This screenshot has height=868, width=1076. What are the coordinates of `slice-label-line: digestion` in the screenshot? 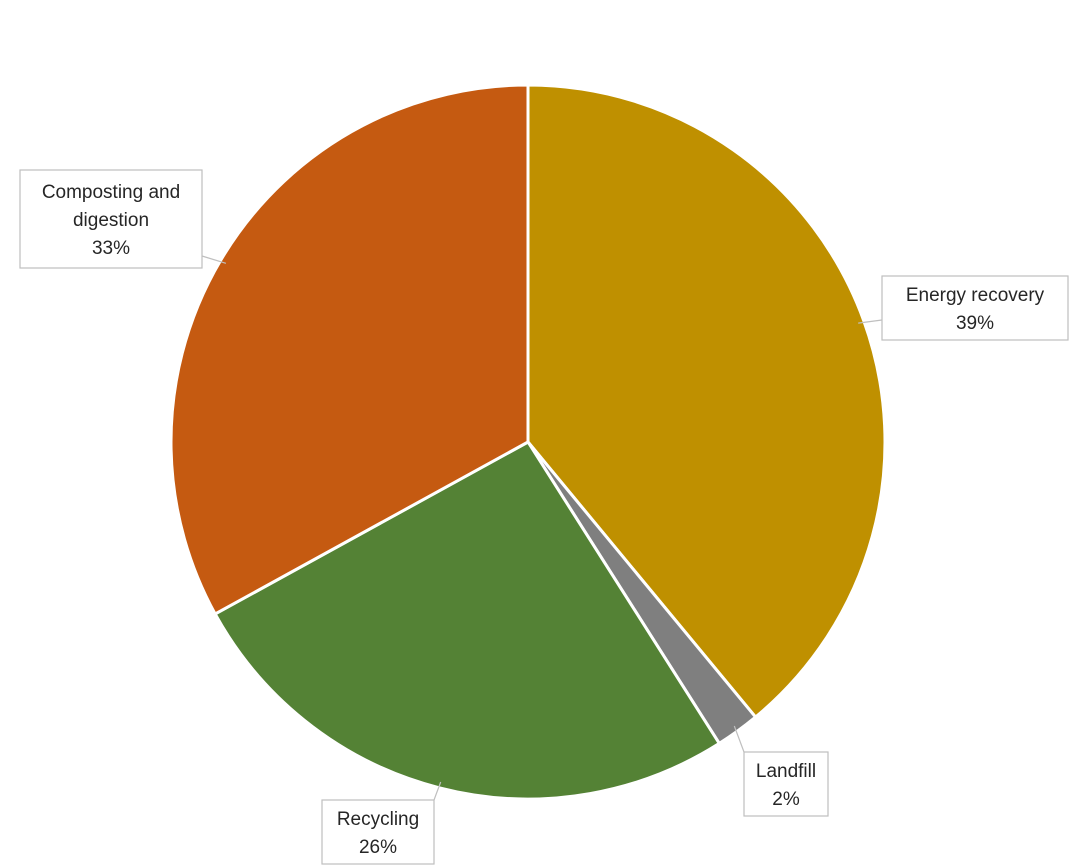 It's located at (111, 220).